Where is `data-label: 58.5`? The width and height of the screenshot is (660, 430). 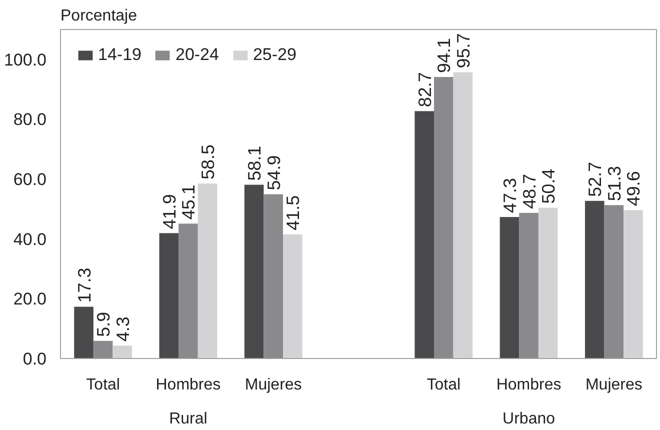
data-label: 58.5 is located at coordinates (208, 162).